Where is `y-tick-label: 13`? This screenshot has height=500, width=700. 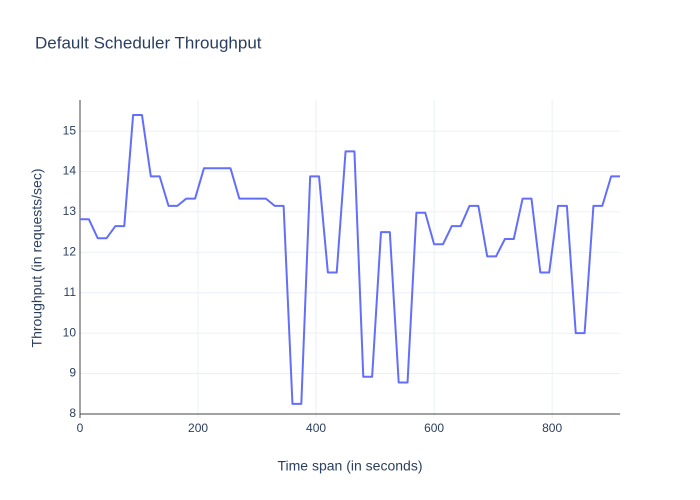 y-tick-label: 13 is located at coordinates (70, 211).